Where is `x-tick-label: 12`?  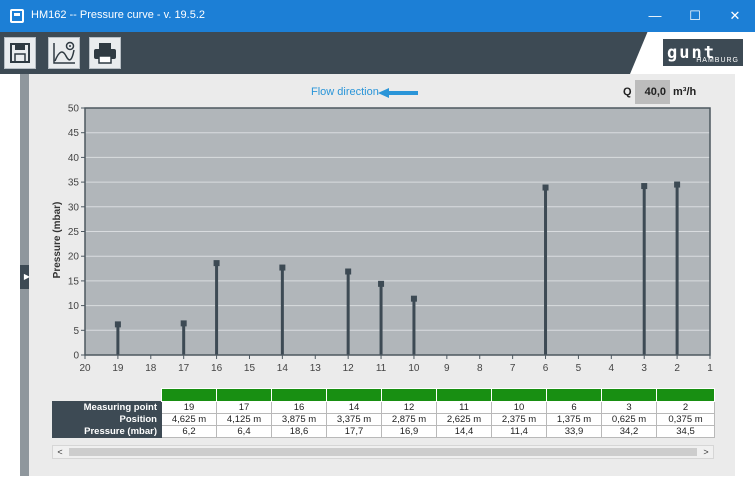
x-tick-label: 12 is located at coordinates (349, 368).